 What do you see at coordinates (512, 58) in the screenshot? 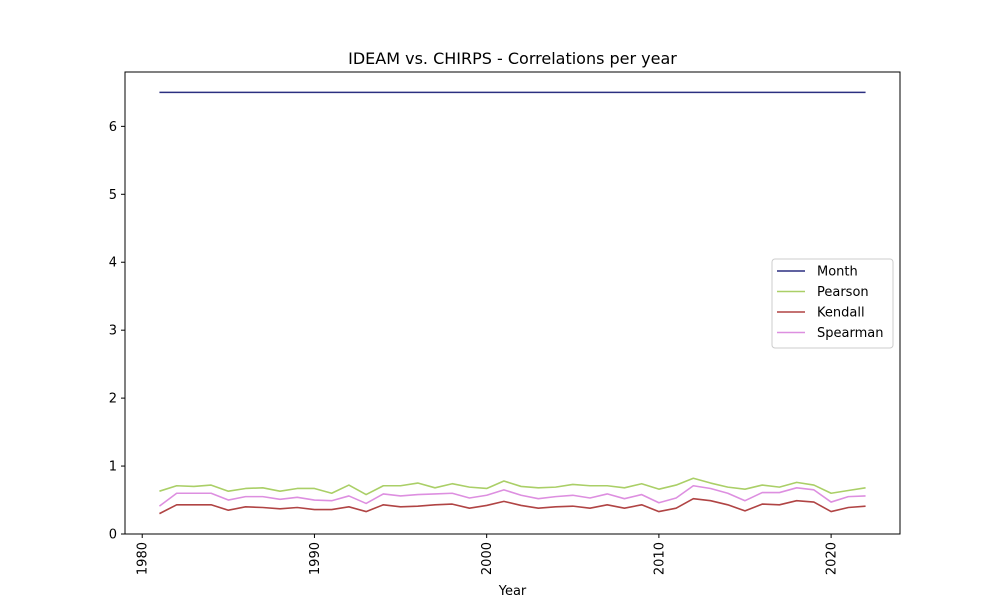
I see `chart-title: IDEAM vs. CHIRPS - Correlations per year` at bounding box center [512, 58].